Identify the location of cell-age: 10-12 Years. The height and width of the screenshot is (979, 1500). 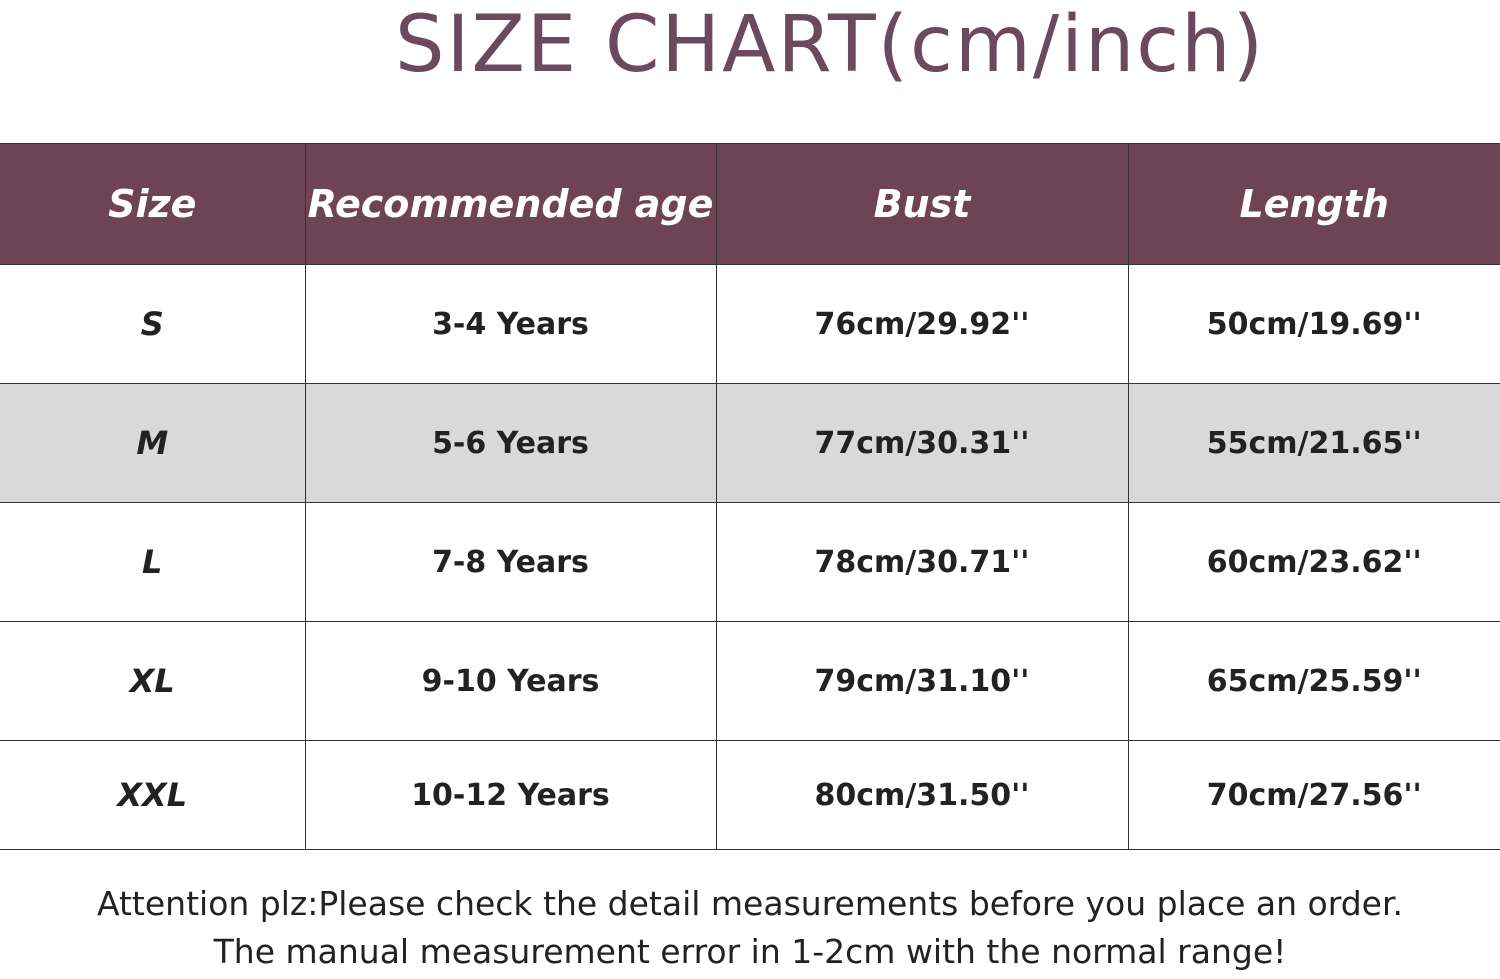
(510, 795).